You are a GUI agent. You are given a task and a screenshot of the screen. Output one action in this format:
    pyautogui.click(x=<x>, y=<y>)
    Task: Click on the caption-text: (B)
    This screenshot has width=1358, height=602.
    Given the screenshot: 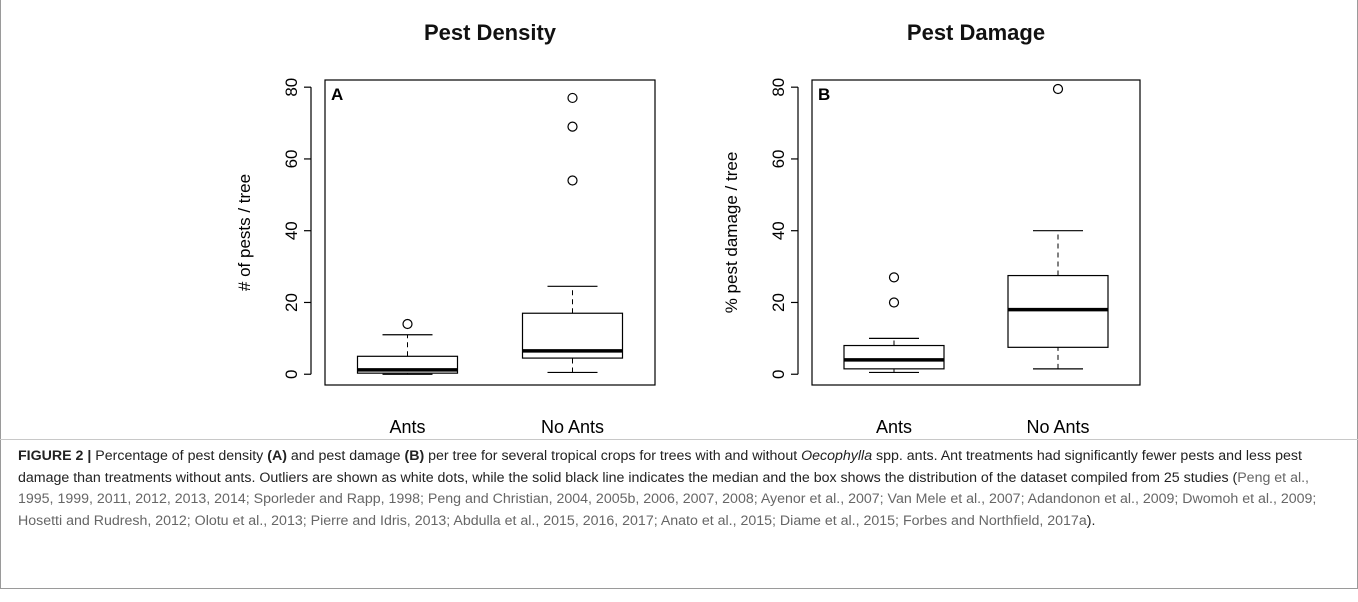 What is the action you would take?
    pyautogui.click(x=414, y=456)
    